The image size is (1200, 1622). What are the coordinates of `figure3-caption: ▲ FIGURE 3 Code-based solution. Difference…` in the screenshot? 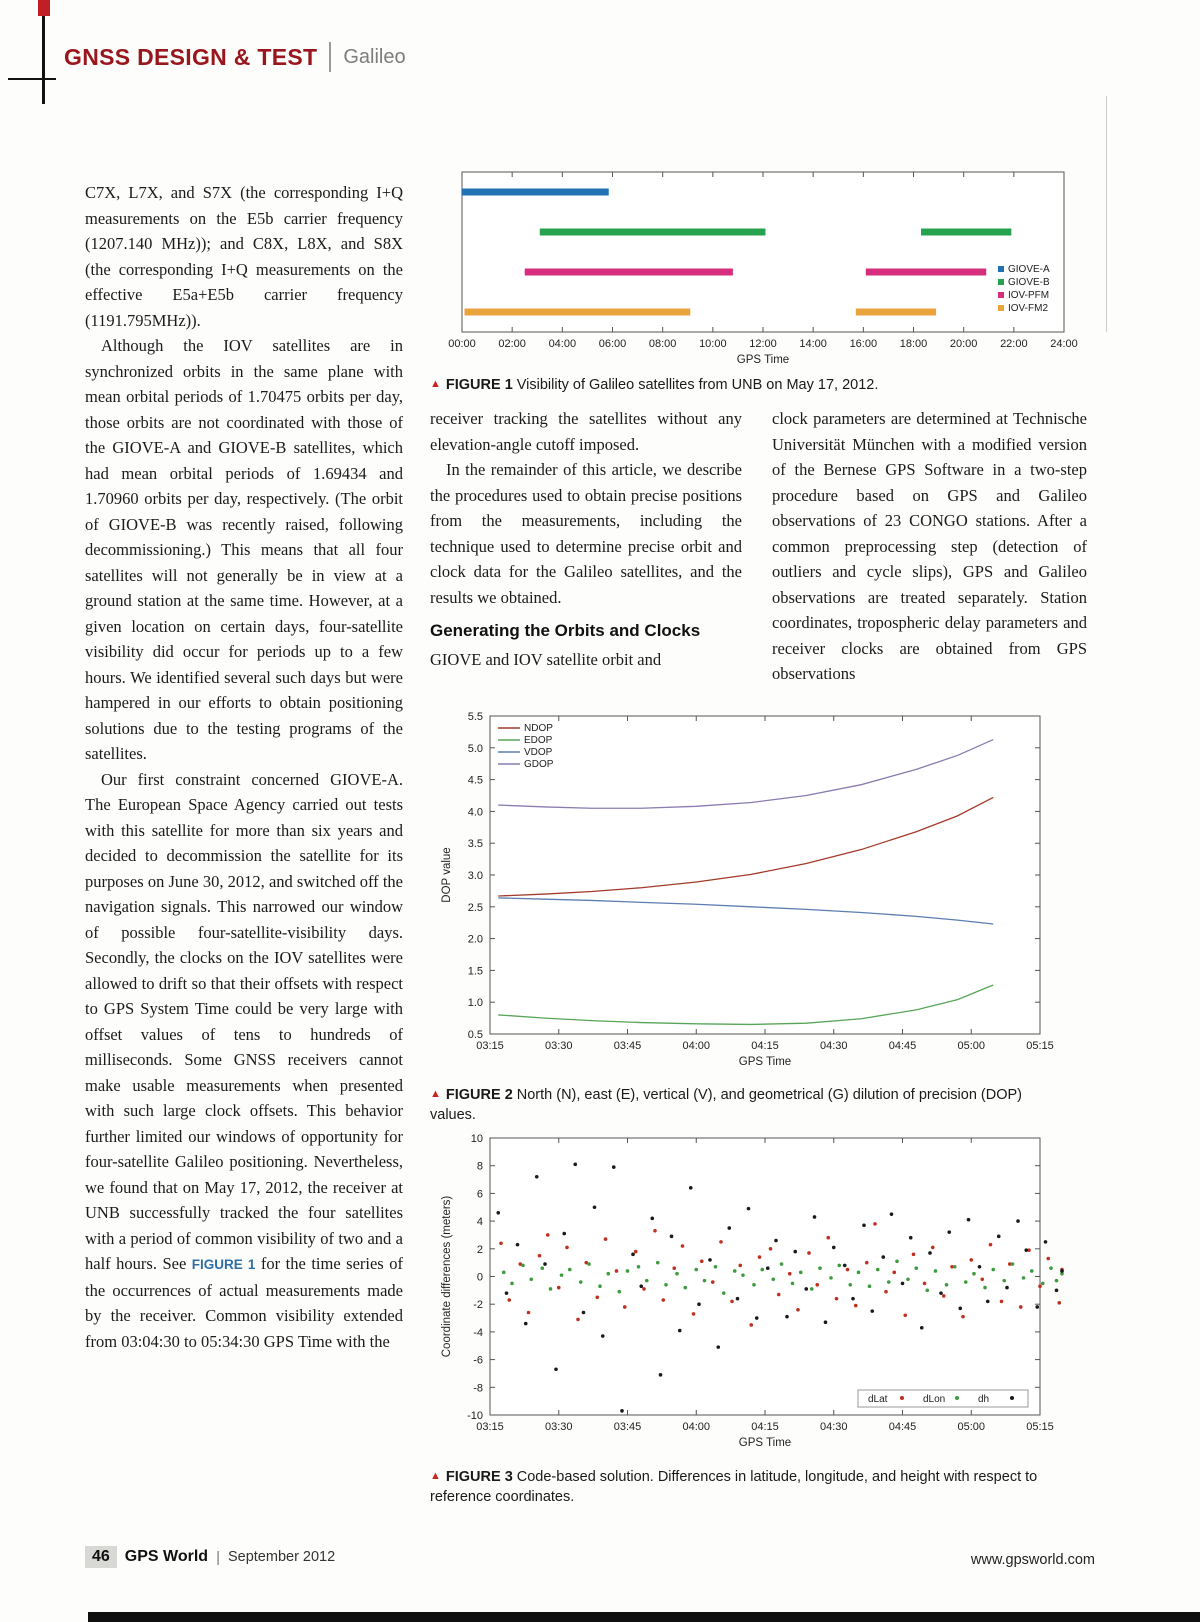 It's located at (755, 1486).